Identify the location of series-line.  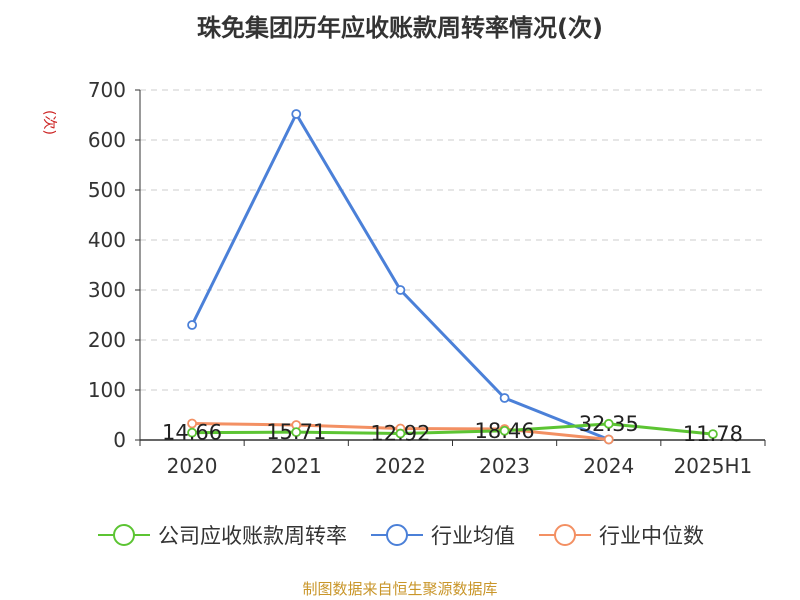
(453, 429).